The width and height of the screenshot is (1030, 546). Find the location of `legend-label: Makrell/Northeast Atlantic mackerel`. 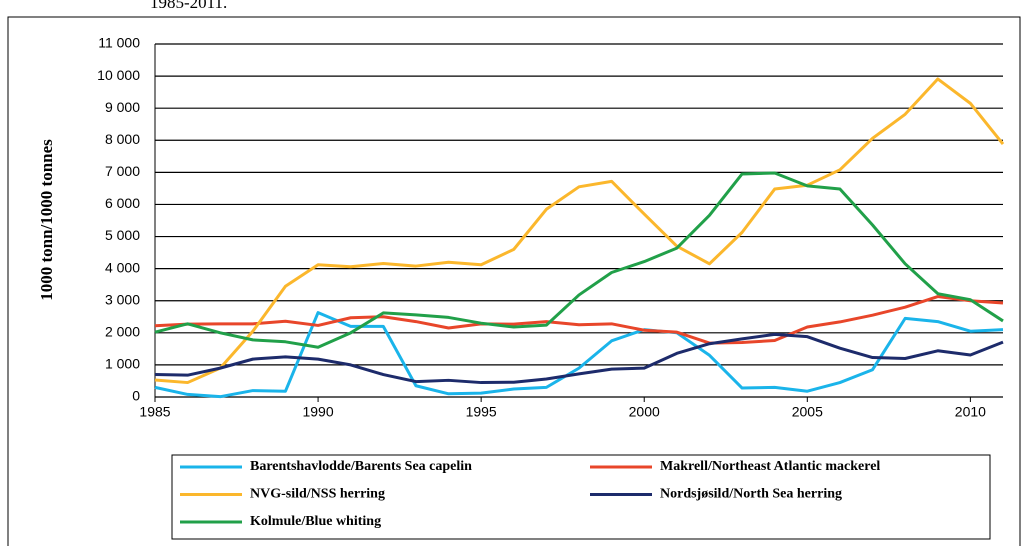

legend-label: Makrell/Northeast Atlantic mackerel is located at coordinates (770, 466).